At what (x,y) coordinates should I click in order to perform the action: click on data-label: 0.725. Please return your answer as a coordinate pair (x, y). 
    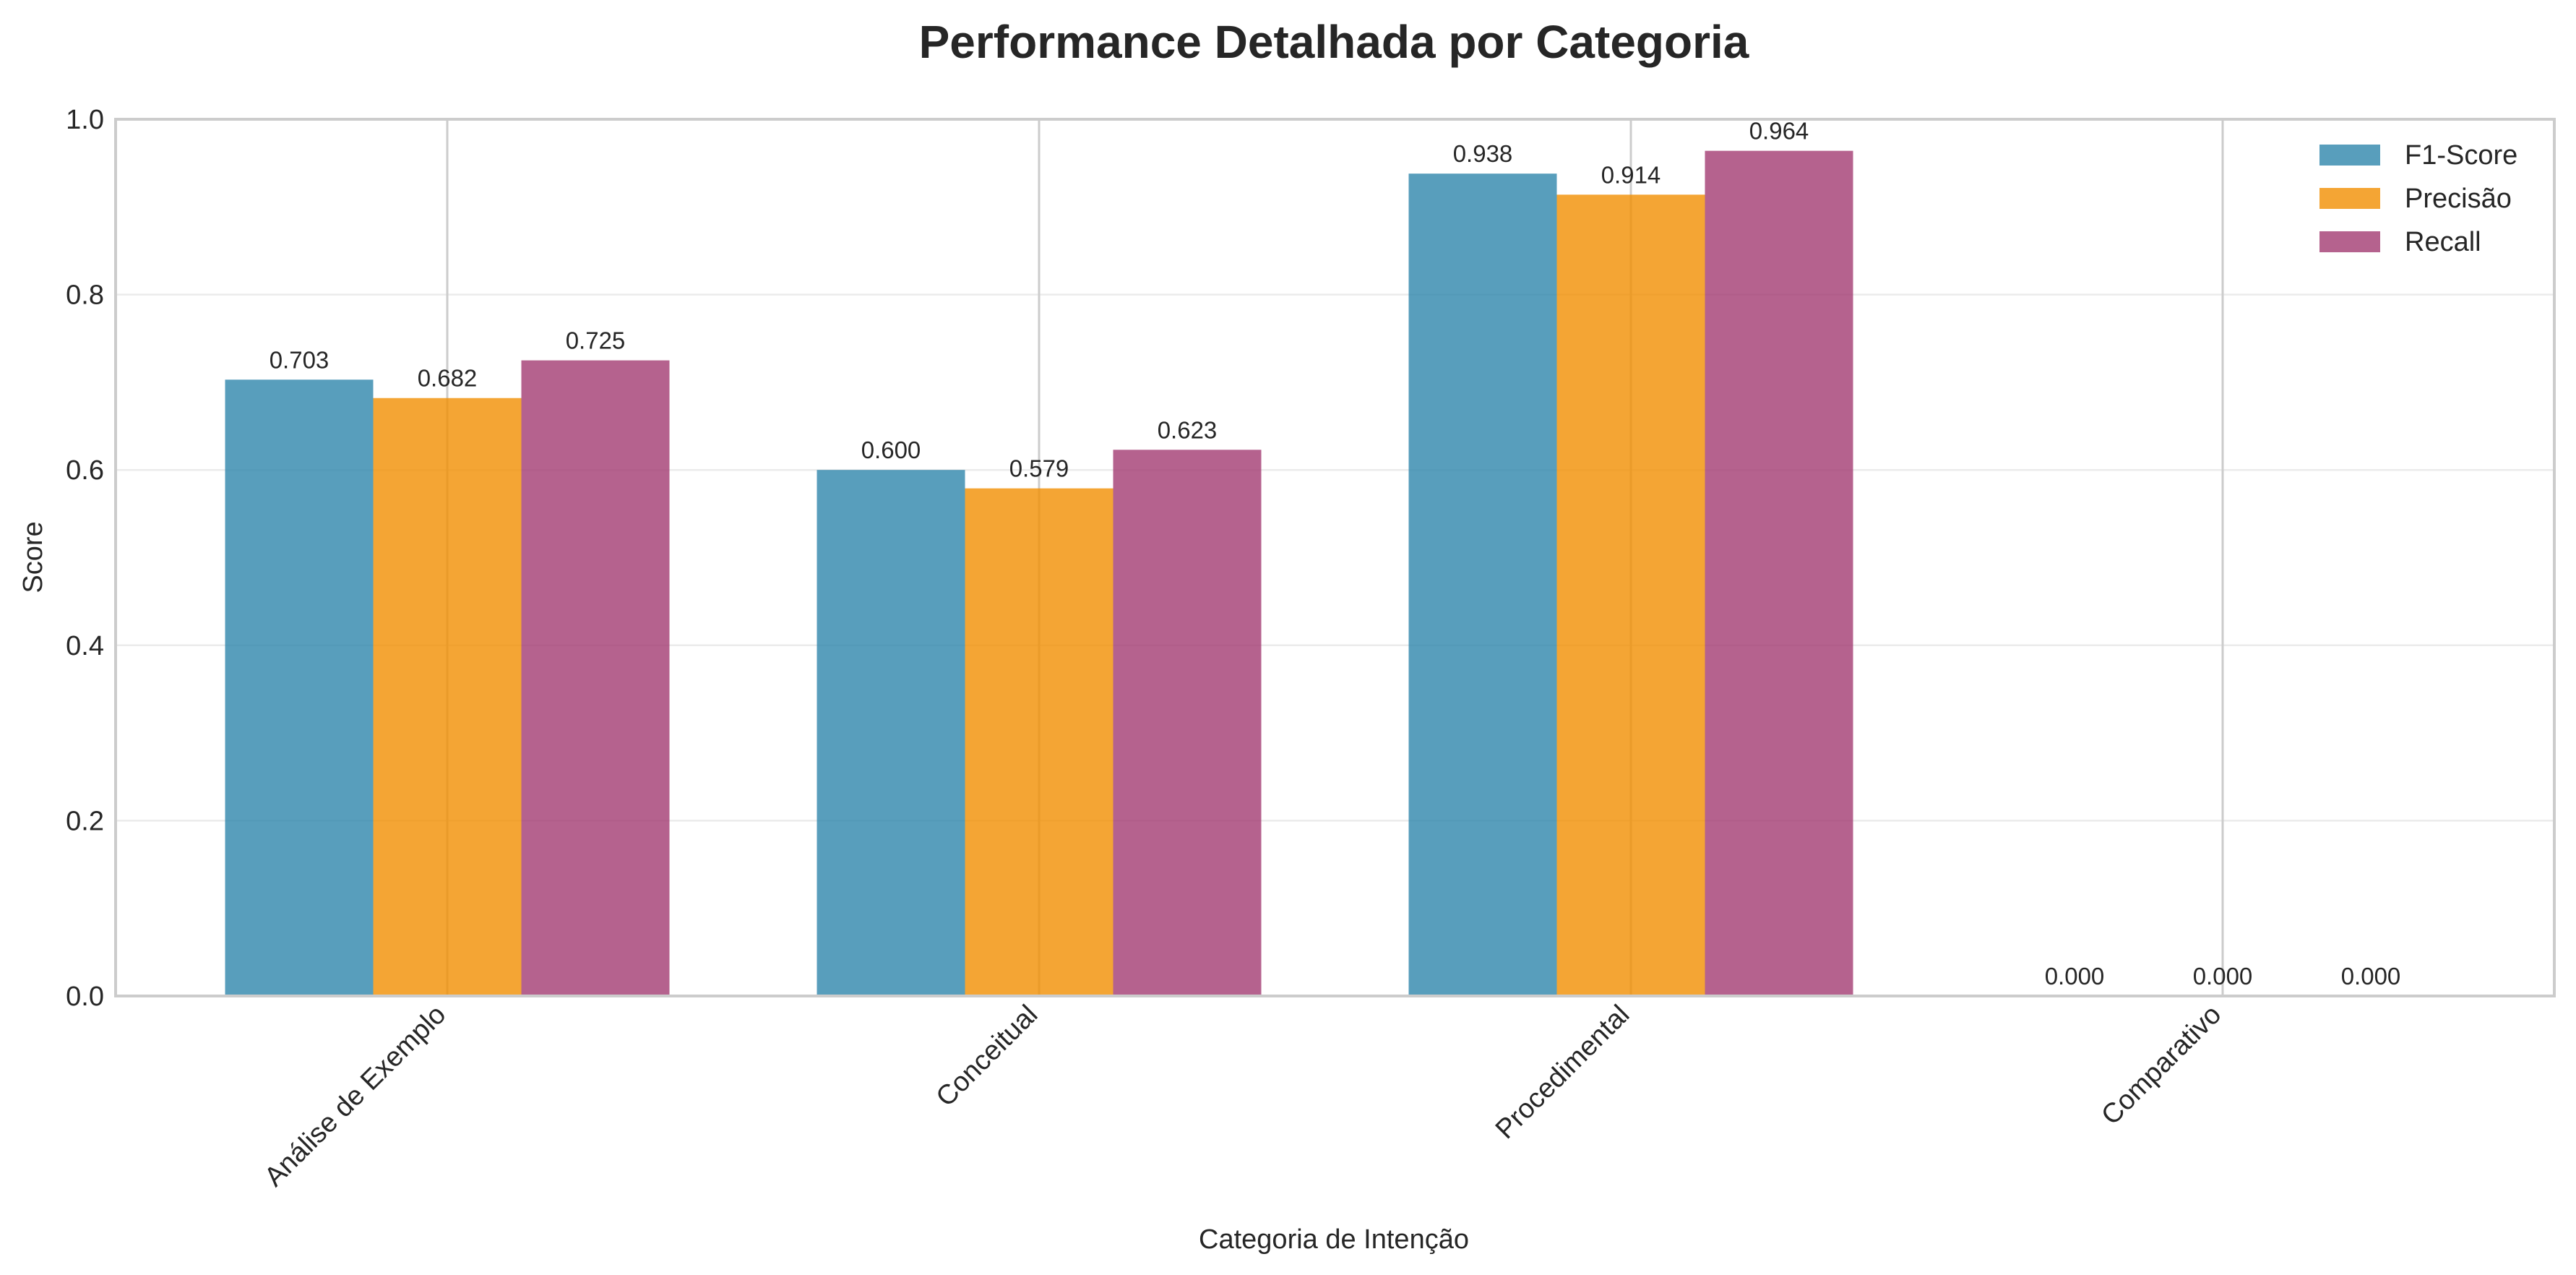
    Looking at the image, I should click on (596, 340).